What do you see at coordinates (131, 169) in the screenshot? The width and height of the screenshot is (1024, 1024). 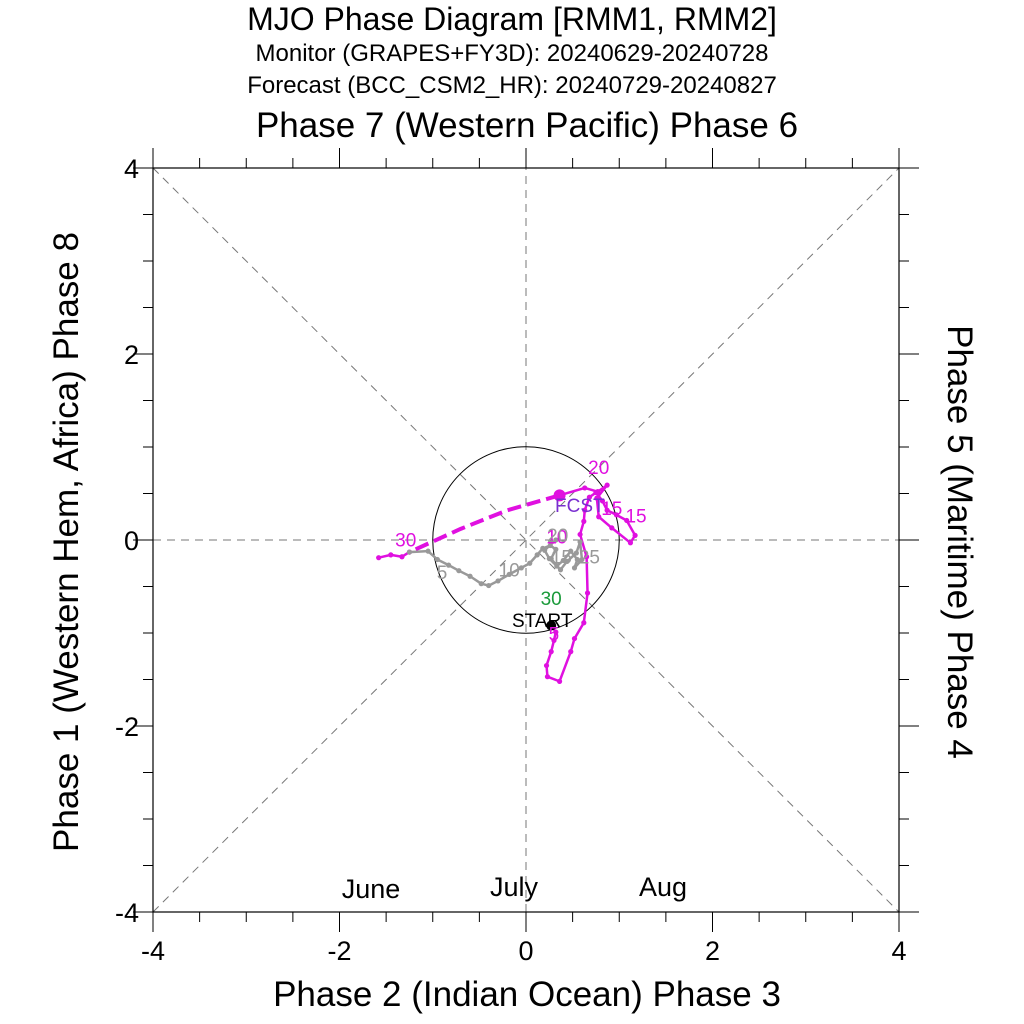 I see `y-tick-label: 4` at bounding box center [131, 169].